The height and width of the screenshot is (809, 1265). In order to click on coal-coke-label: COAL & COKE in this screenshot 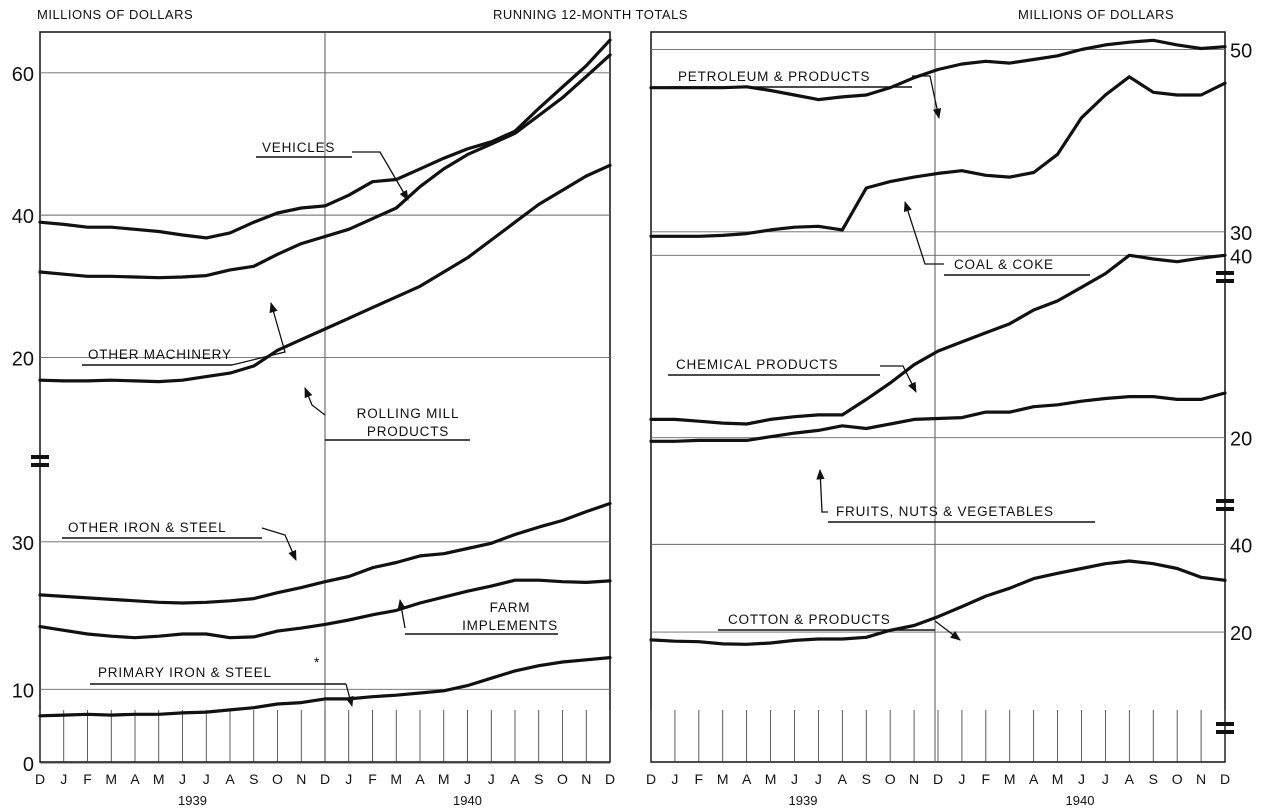, I will do `click(1004, 264)`.